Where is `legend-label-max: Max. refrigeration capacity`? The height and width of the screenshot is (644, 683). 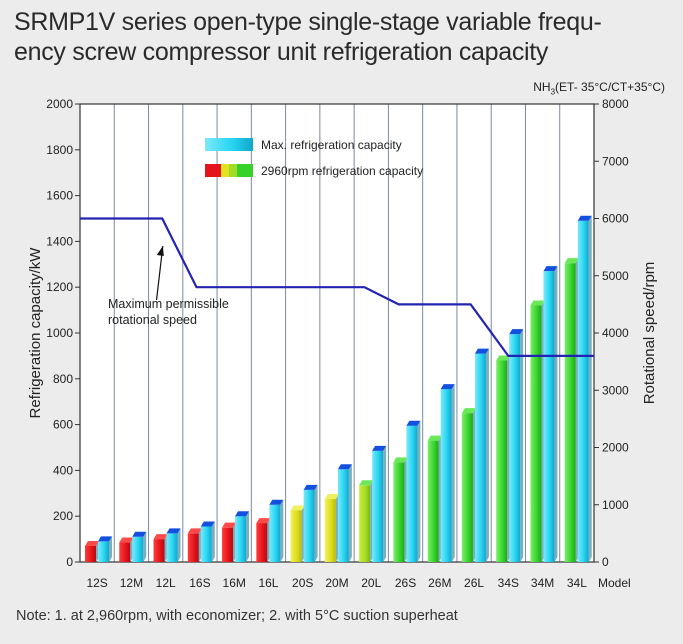
legend-label-max: Max. refrigeration capacity is located at coordinates (331, 145).